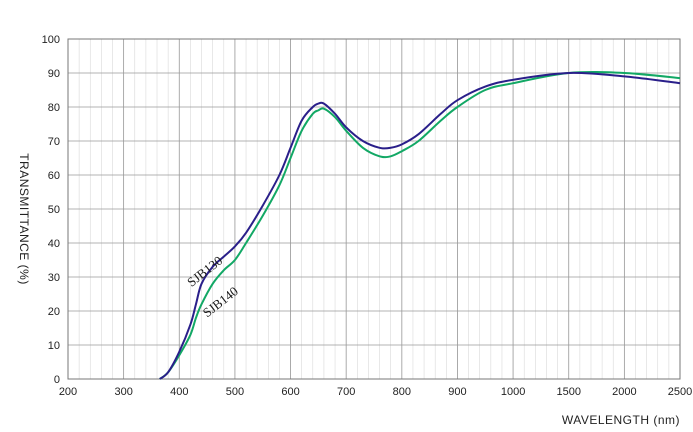 The image size is (693, 432). I want to click on x-axis-ticks: 200 300 400 500 600 700 800 900 1000 1500 2000 2500, so click(375, 392).